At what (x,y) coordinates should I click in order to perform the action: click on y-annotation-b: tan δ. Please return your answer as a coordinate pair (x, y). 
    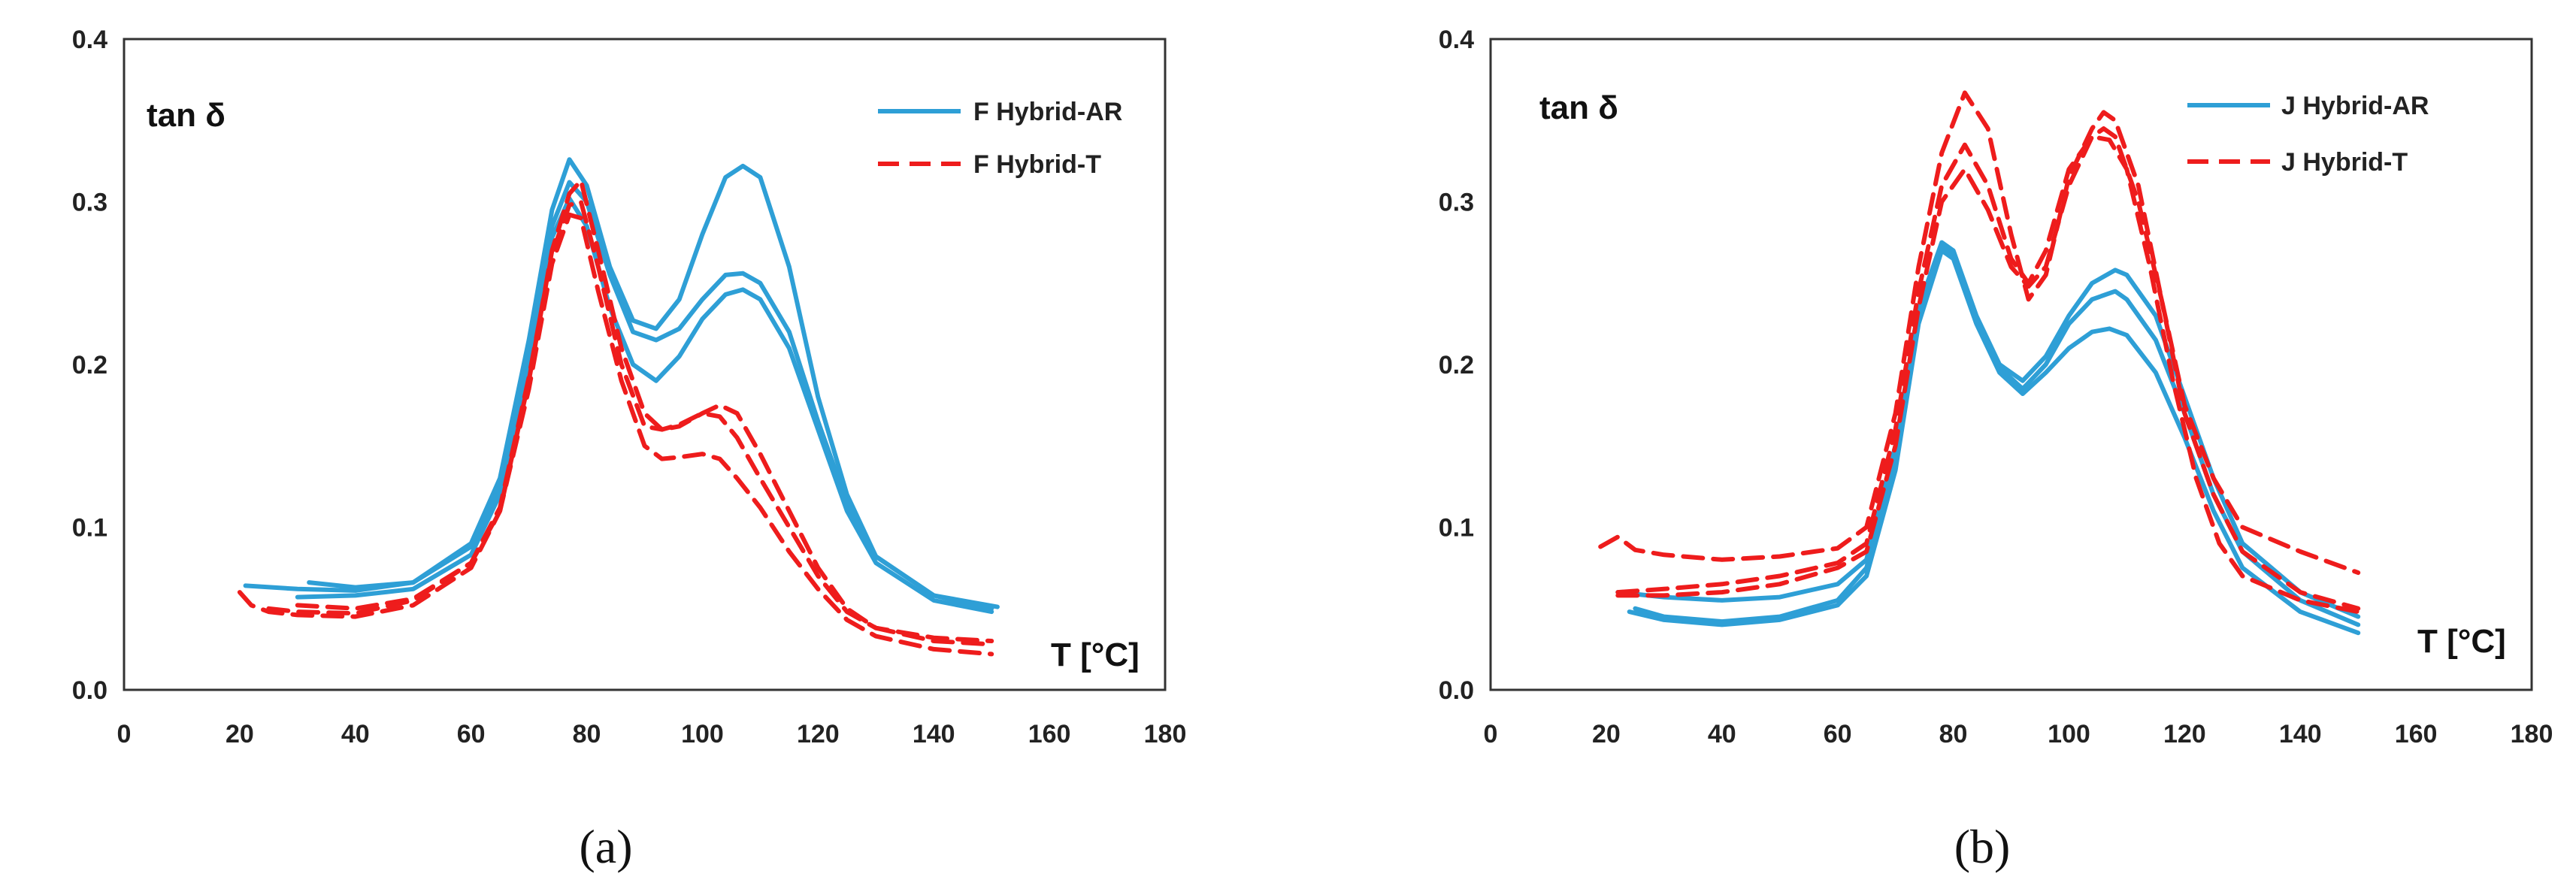
    Looking at the image, I should click on (1578, 108).